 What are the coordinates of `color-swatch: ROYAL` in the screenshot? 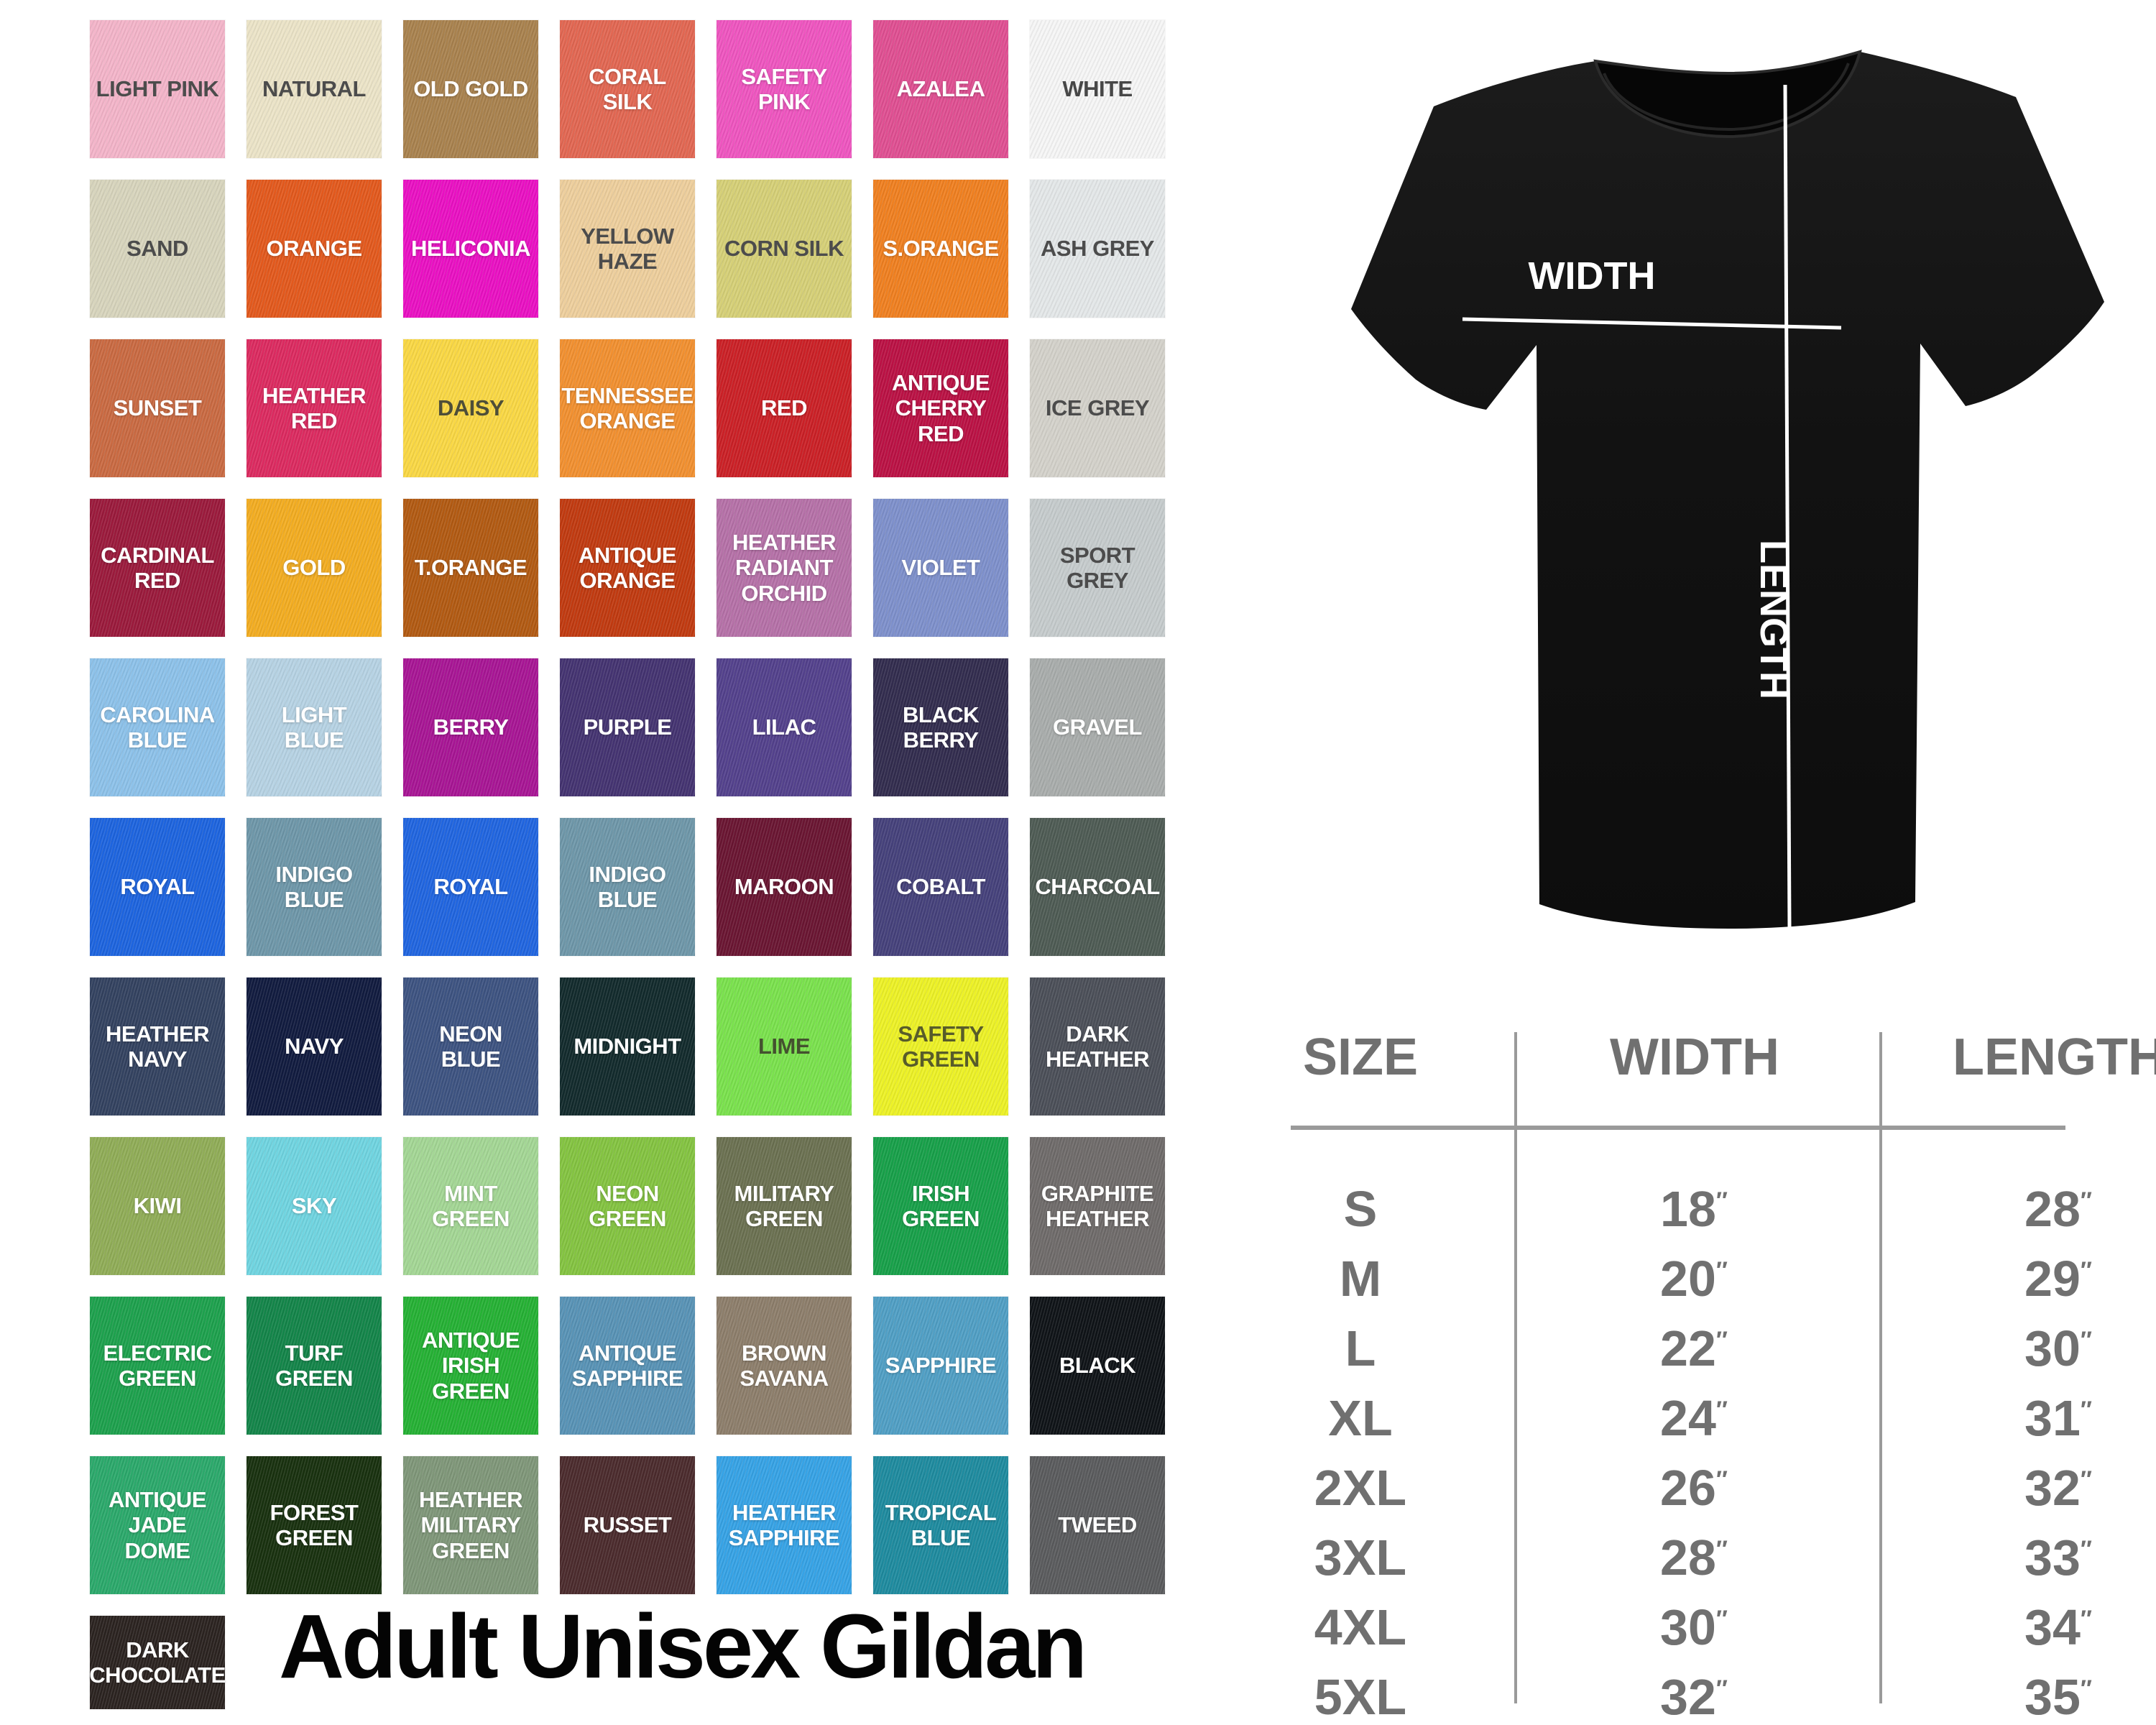 It's located at (470, 887).